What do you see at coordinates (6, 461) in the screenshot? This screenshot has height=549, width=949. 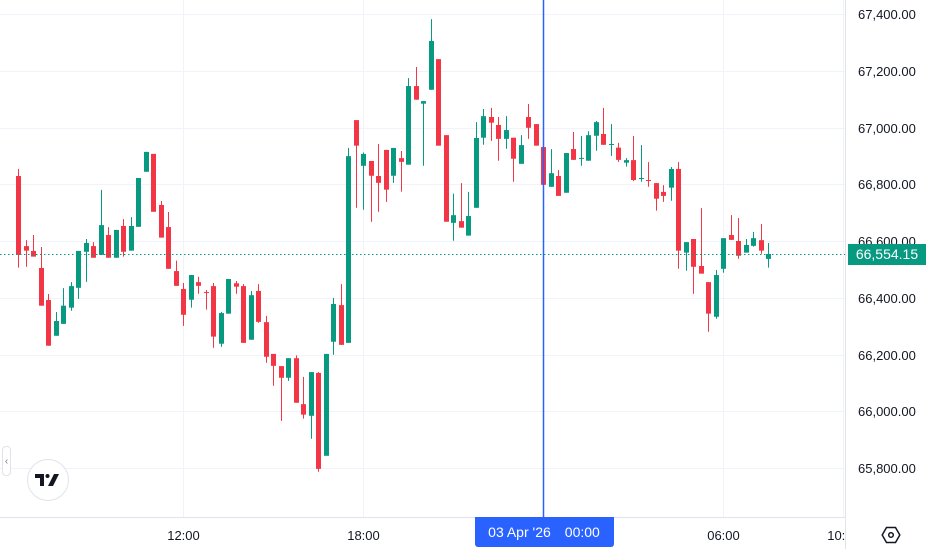 I see `chevron-left-icon: ‹` at bounding box center [6, 461].